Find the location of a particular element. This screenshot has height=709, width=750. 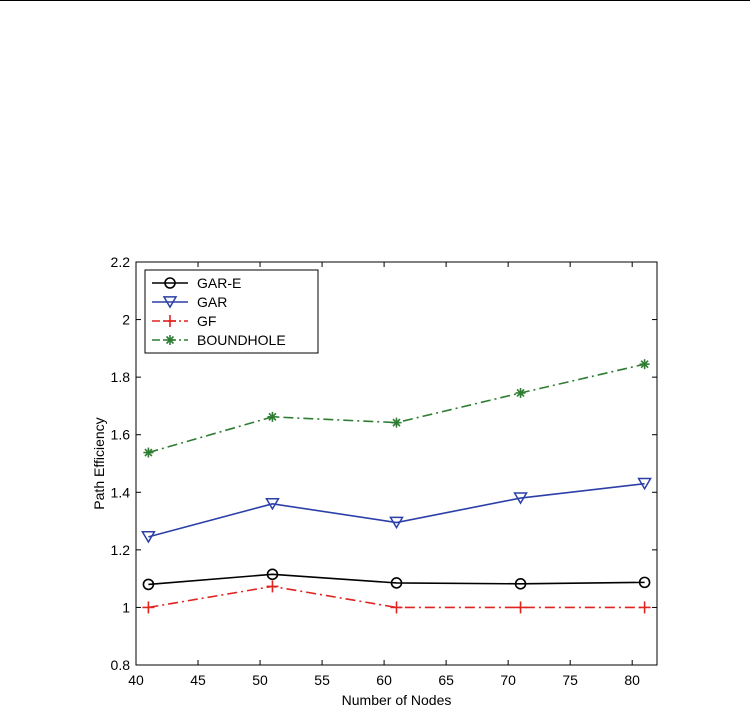

legend-label: GAR-E is located at coordinates (219, 283).